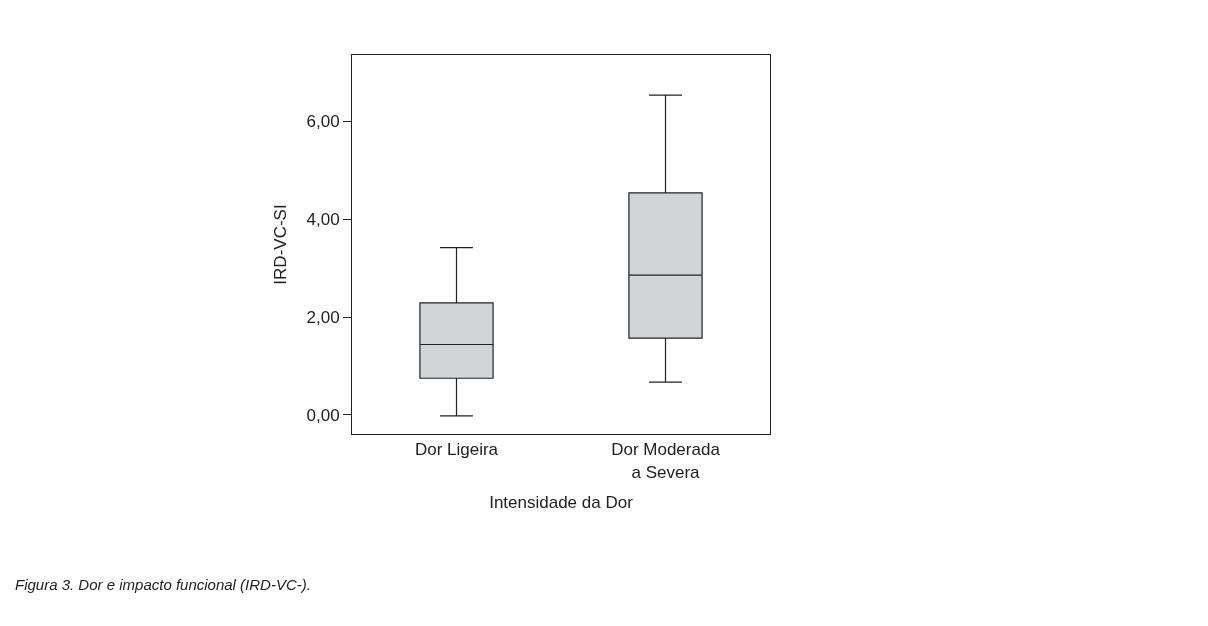 Image resolution: width=1208 pixels, height=626 pixels. Describe the element at coordinates (666, 461) in the screenshot. I see `x-tick-label: Dor Moderada a Severa` at that location.